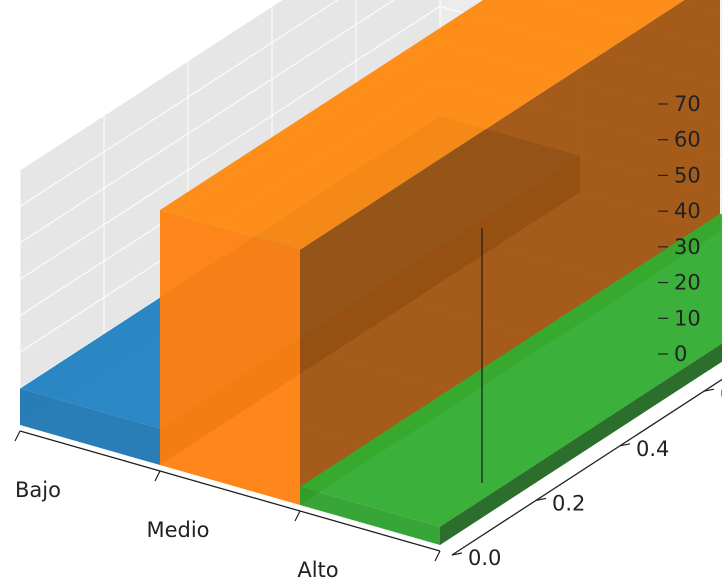  Describe the element at coordinates (38, 490) in the screenshot. I see `x-tick-label-bajo: Bajo` at that location.